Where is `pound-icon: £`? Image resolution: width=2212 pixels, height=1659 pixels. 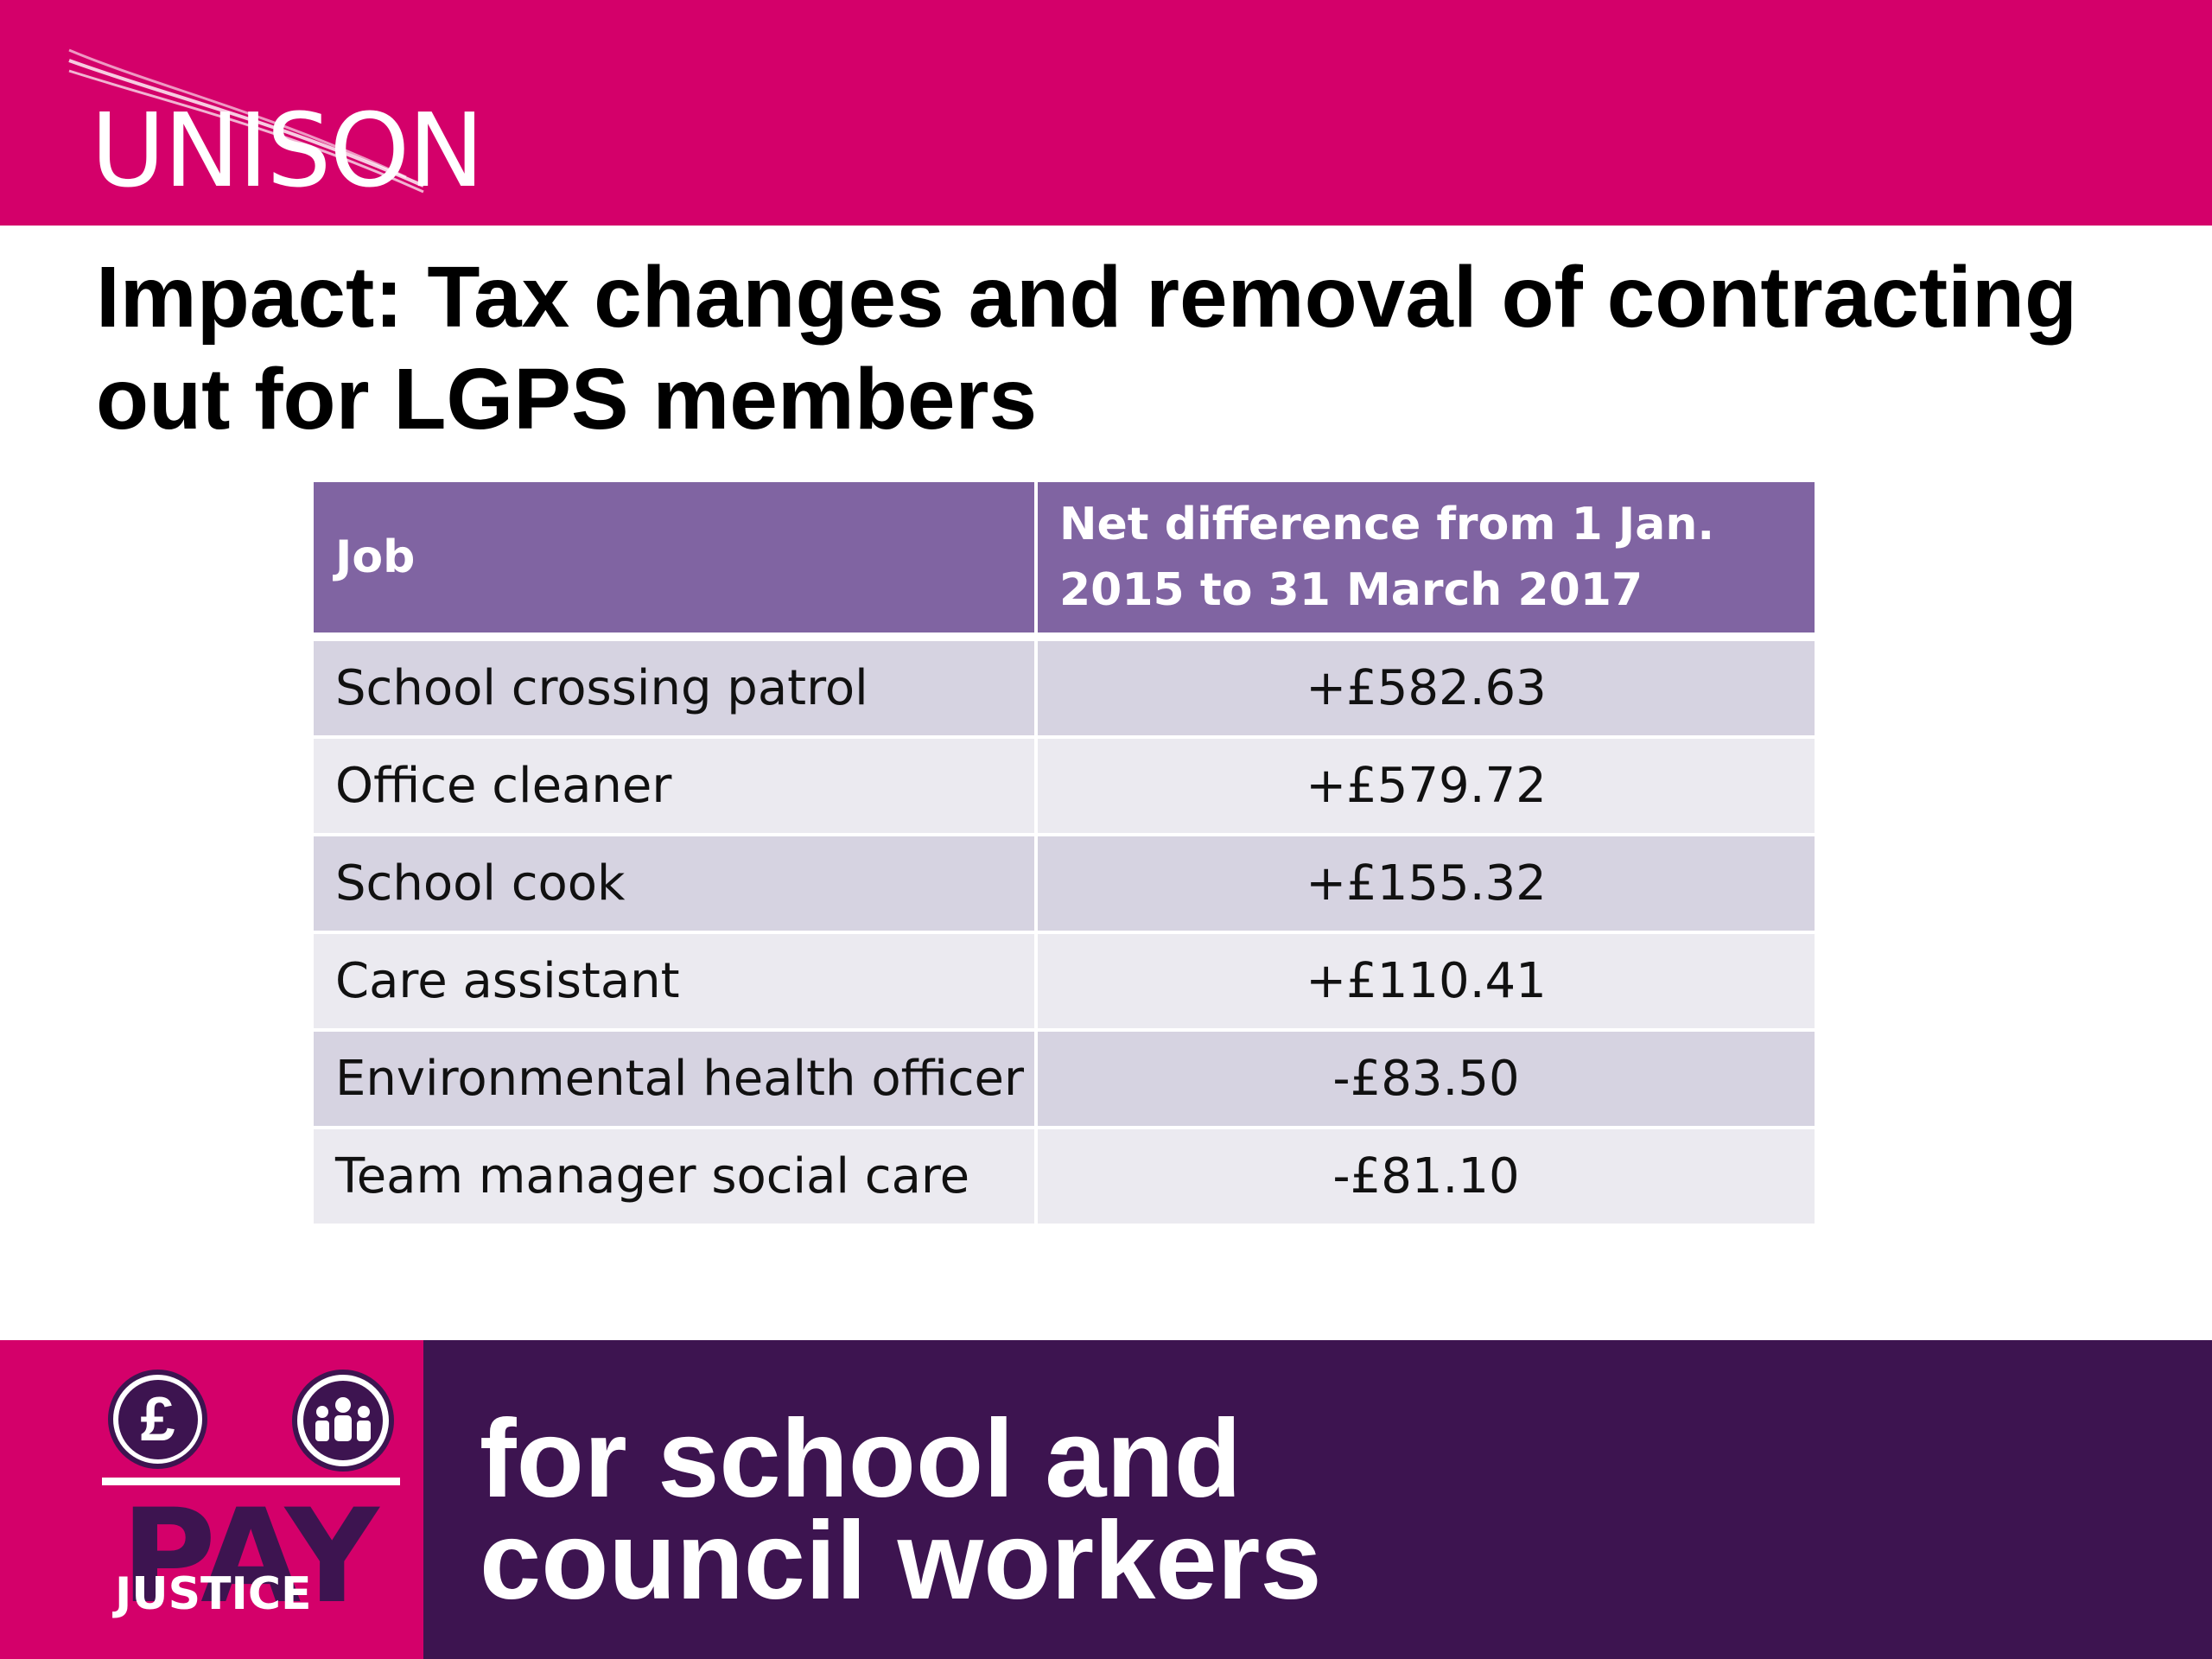 pound-icon: £ is located at coordinates (157, 1419).